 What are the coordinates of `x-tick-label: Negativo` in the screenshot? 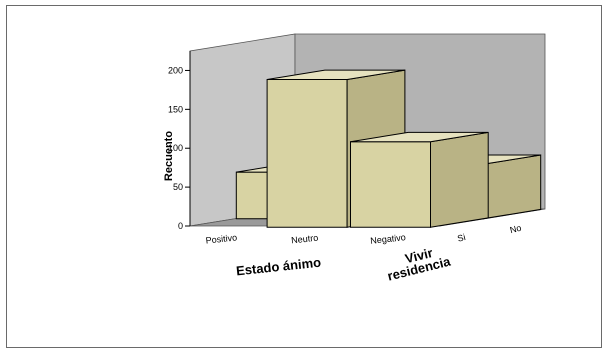 It's located at (388, 239).